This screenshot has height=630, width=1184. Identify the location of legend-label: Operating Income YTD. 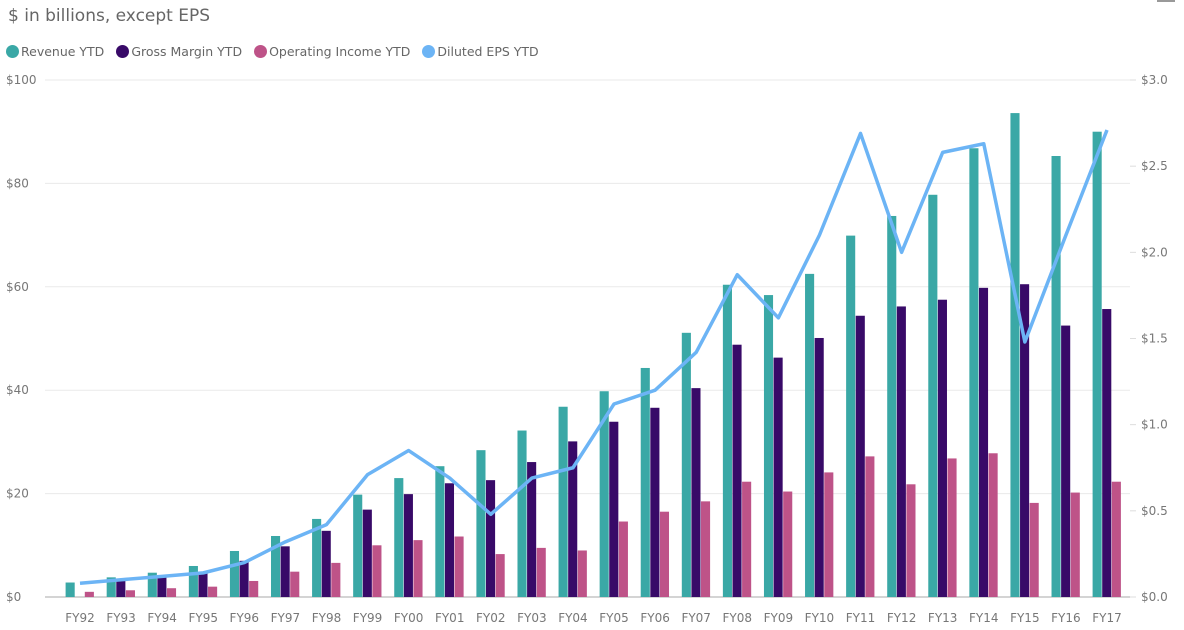
(340, 51).